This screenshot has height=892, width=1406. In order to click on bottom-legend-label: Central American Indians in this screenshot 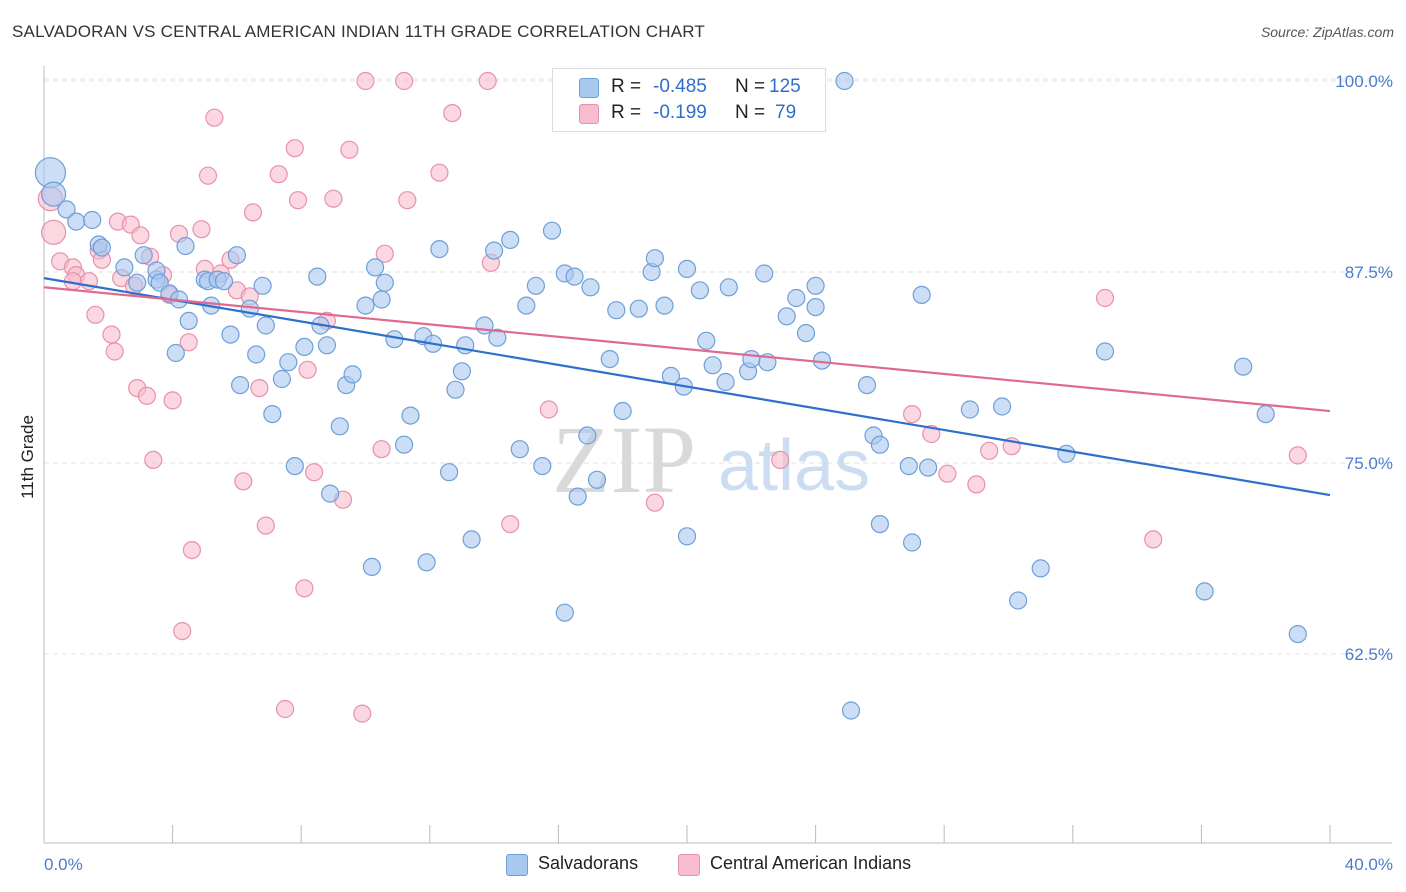, I will do `click(811, 863)`.